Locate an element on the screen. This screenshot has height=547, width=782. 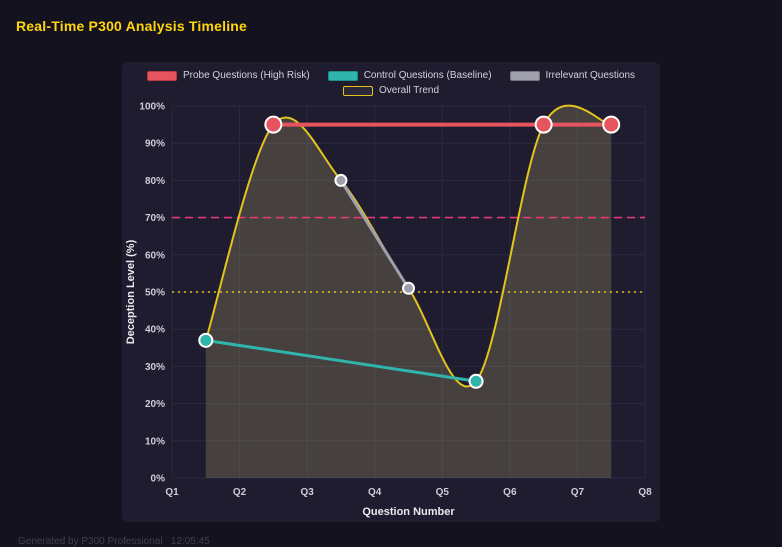
x-axis-tick-label: Q5 is located at coordinates (443, 492).